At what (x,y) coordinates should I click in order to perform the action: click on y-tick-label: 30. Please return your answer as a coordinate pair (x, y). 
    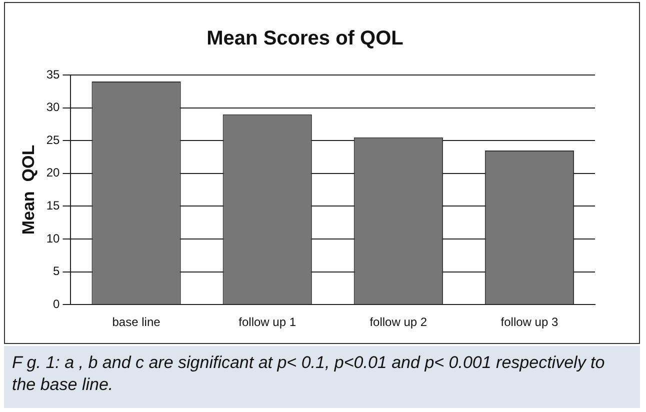
    Looking at the image, I should click on (53, 107).